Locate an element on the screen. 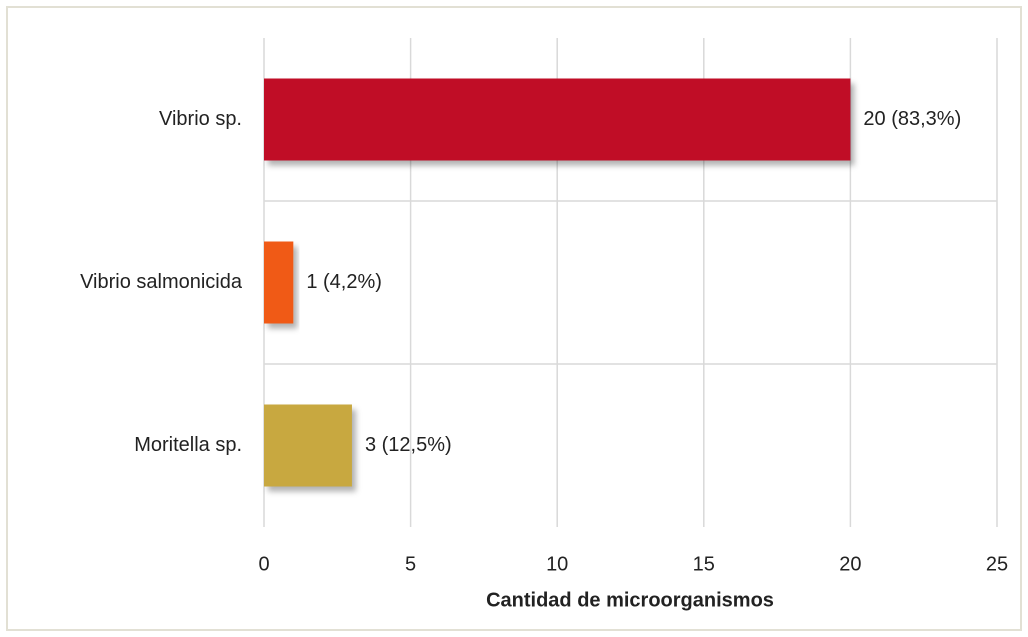 This screenshot has width=1028, height=637. data-label: 20 (83,3%) is located at coordinates (912, 119).